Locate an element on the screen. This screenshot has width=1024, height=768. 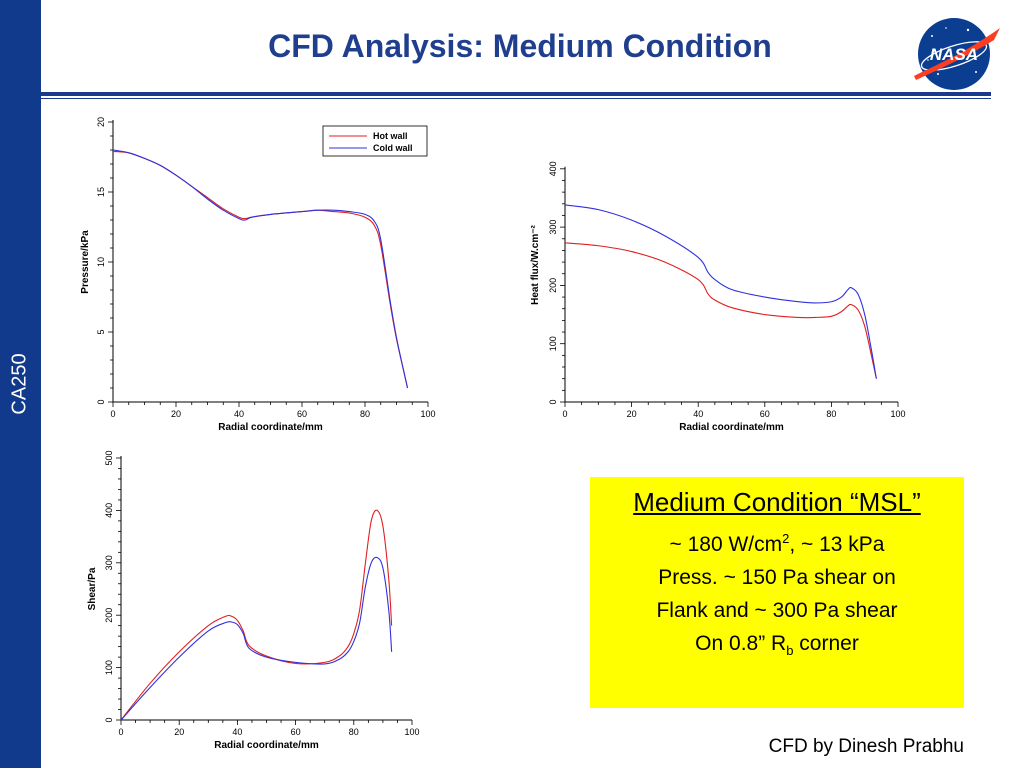
y-axis-label: Heat flux/W.cm⁻² is located at coordinates (535, 264).